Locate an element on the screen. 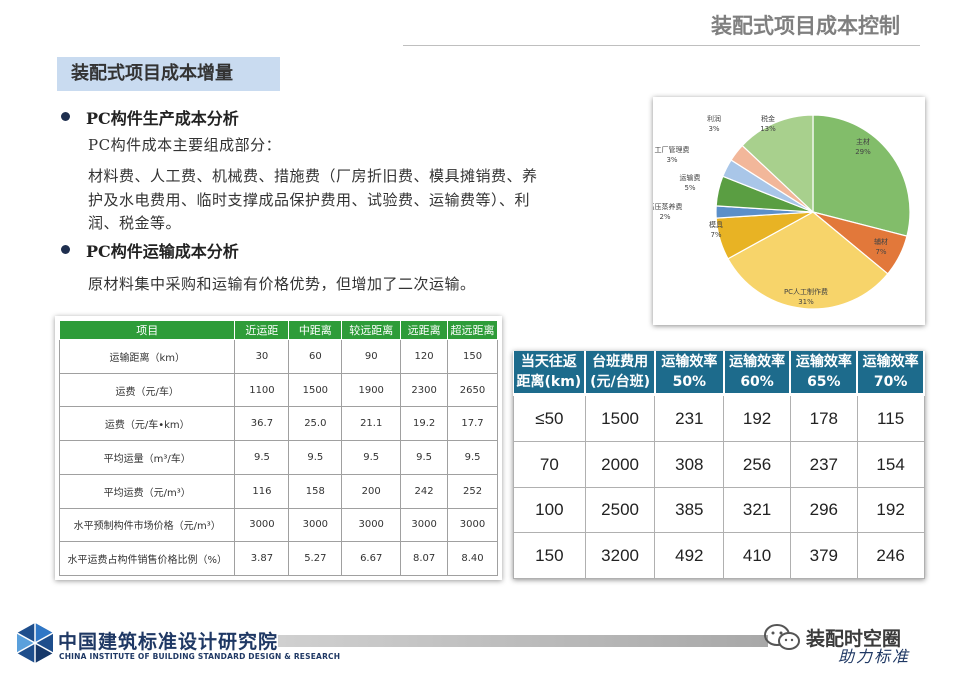 This screenshot has width=960, height=680. table-header-cell: 运输效率 65% is located at coordinates (824, 373).